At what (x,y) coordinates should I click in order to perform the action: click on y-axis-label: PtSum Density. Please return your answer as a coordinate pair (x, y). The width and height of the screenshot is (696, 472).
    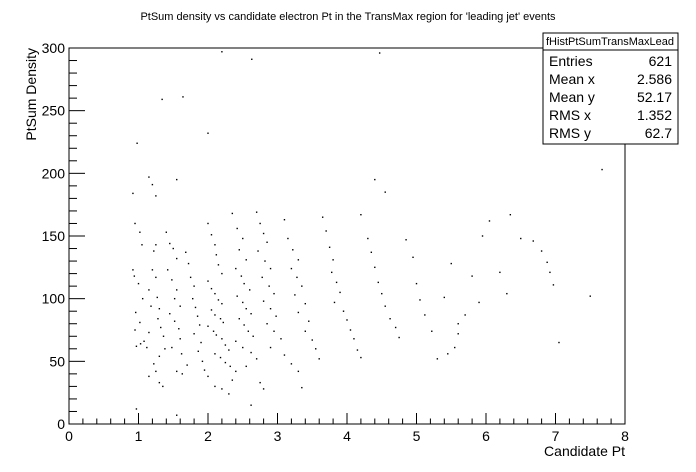
    Looking at the image, I should click on (31, 94).